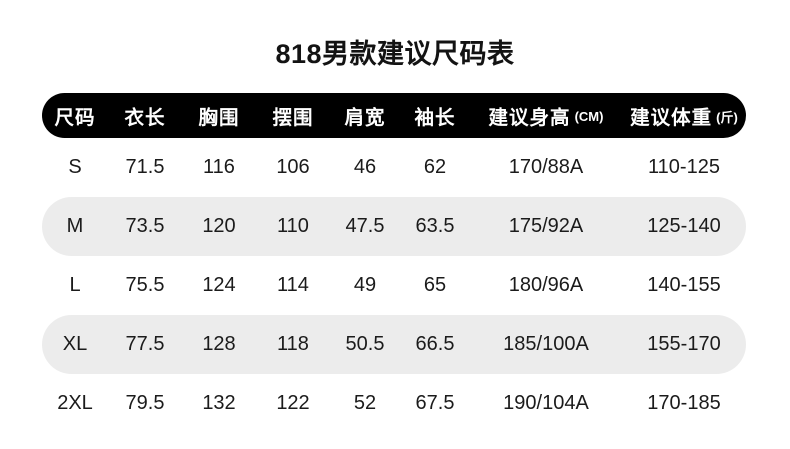  Describe the element at coordinates (394, 167) in the screenshot. I see `table-row: S 71.5 116 106 46 62 170/88A 110-125` at that location.